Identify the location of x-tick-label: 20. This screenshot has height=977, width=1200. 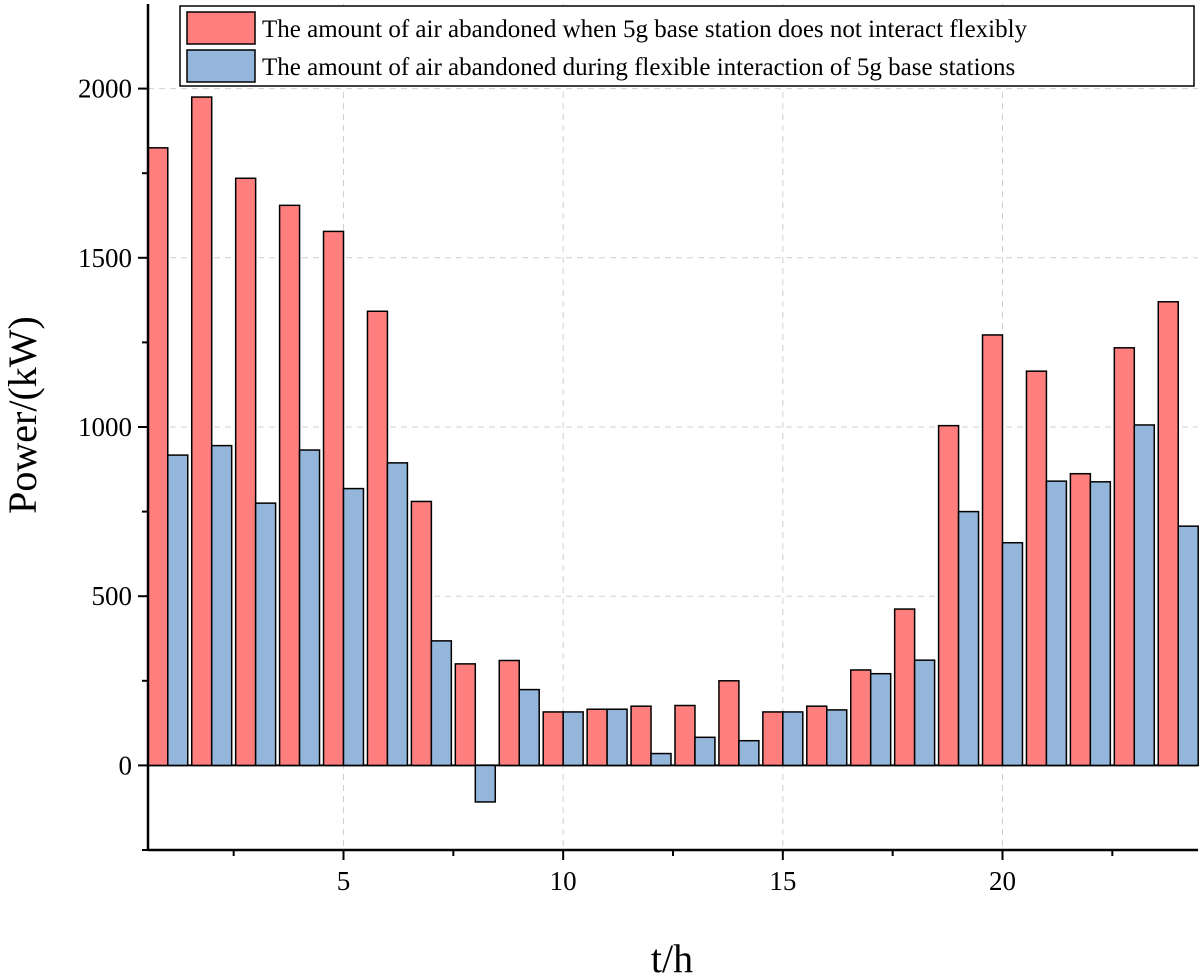
(1002, 881).